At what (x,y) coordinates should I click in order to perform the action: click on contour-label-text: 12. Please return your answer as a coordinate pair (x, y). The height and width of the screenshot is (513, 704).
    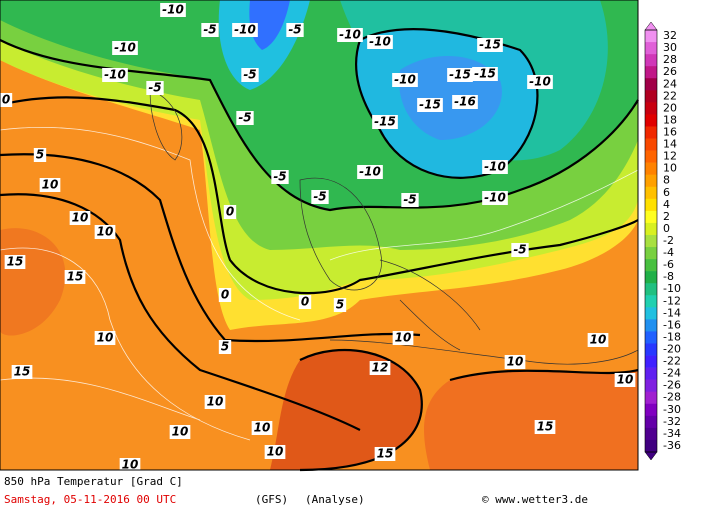
    Looking at the image, I should click on (380, 368).